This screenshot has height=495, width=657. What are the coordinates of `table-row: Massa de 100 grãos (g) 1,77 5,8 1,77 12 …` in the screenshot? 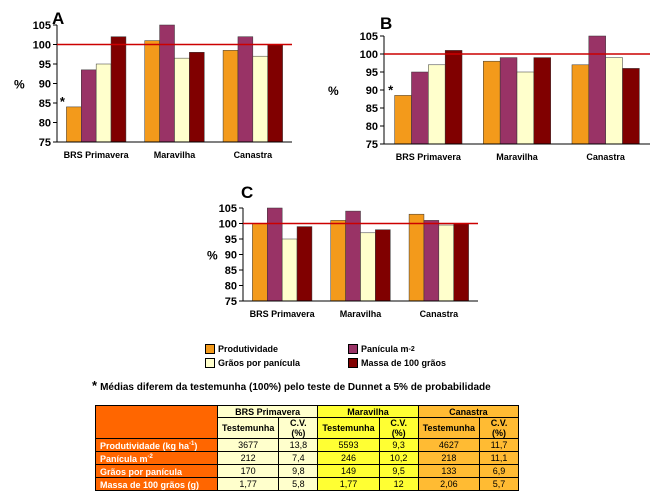 It's located at (307, 484).